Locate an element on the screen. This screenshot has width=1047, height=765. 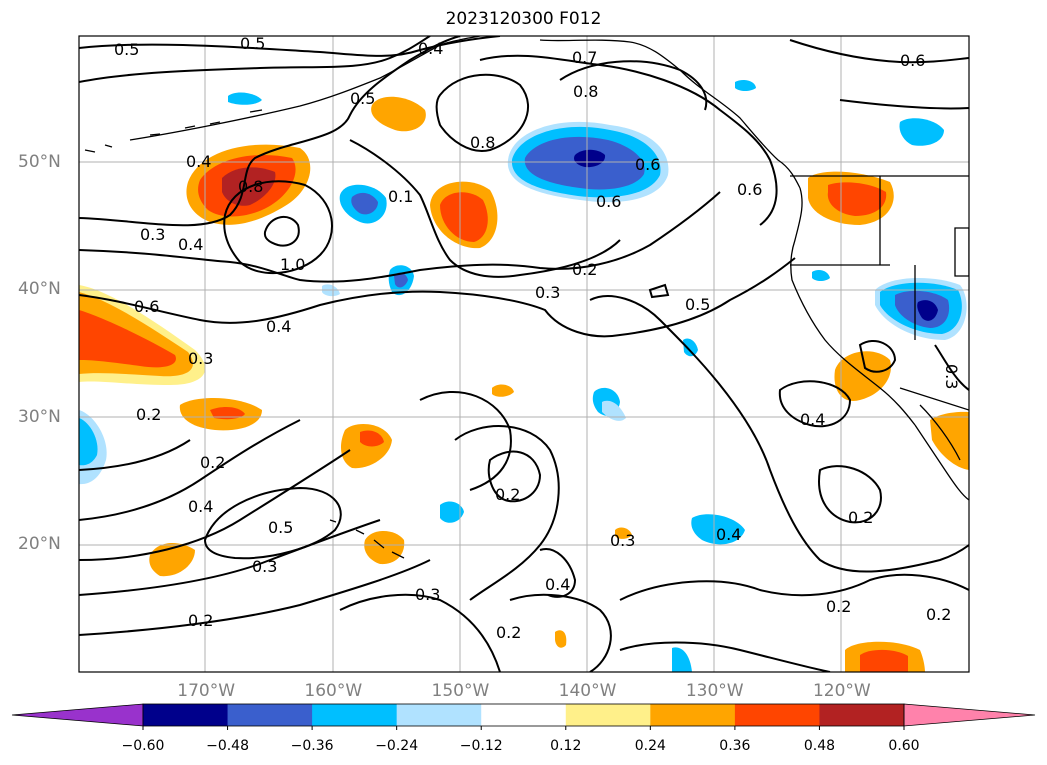
aleutian-islands is located at coordinates (173, 131).